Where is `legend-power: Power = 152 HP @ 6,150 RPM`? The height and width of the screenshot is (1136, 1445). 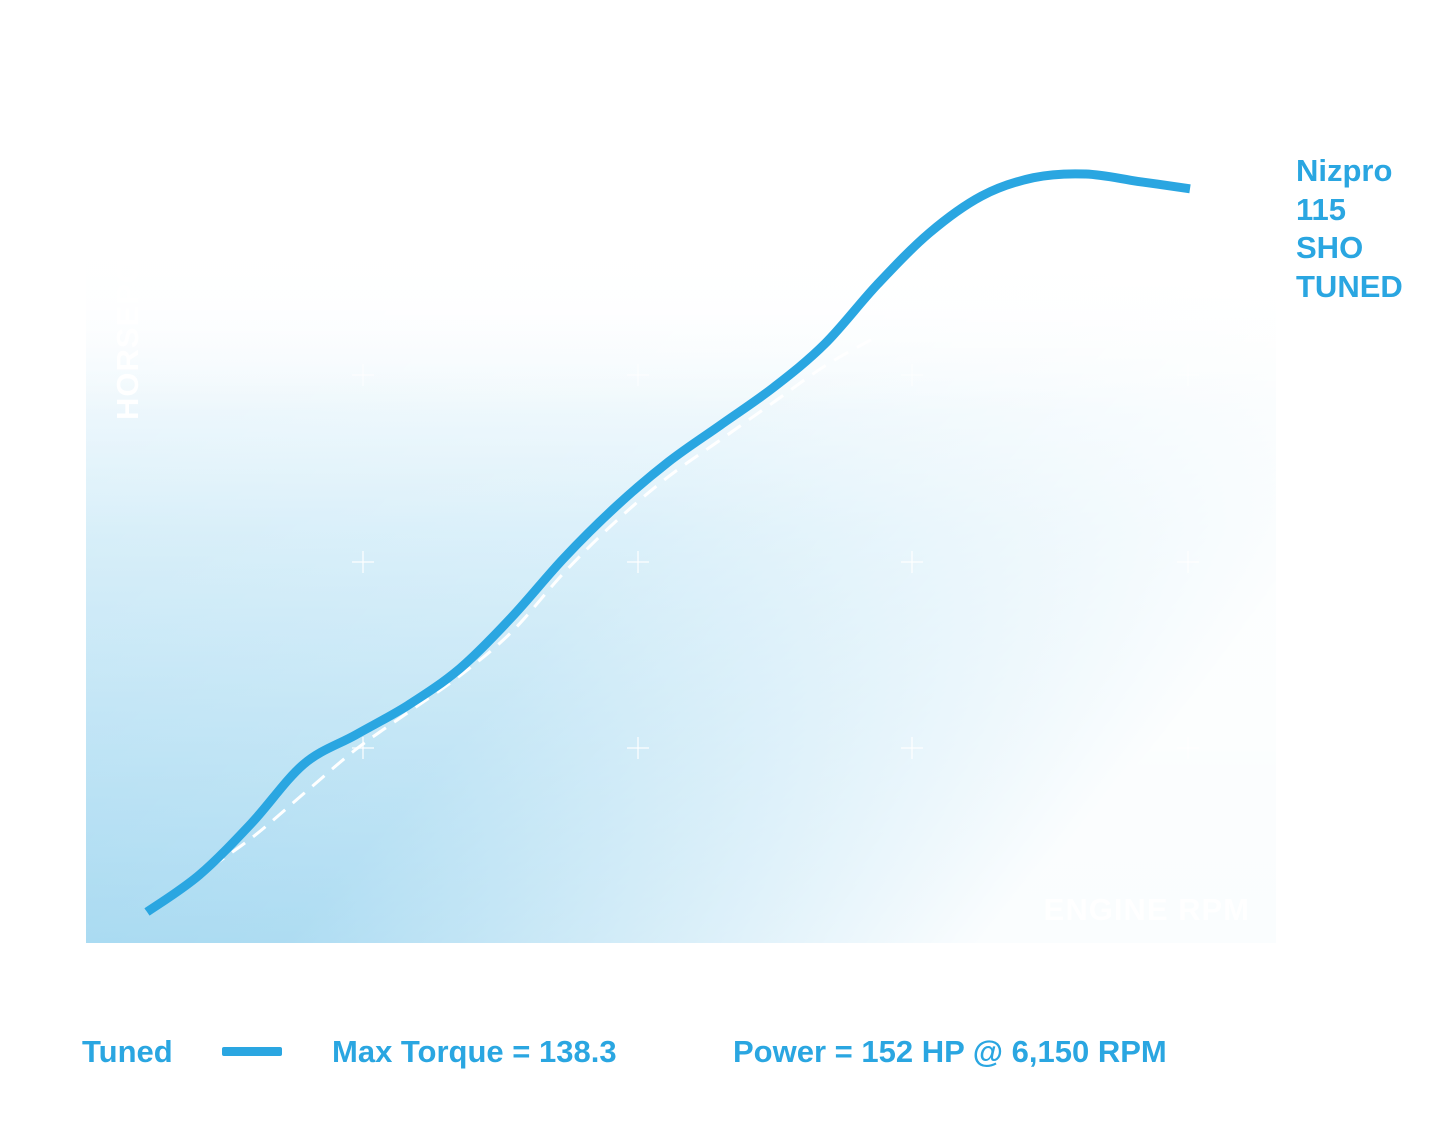 legend-power: Power = 152 HP @ 6,150 RPM is located at coordinates (950, 1051).